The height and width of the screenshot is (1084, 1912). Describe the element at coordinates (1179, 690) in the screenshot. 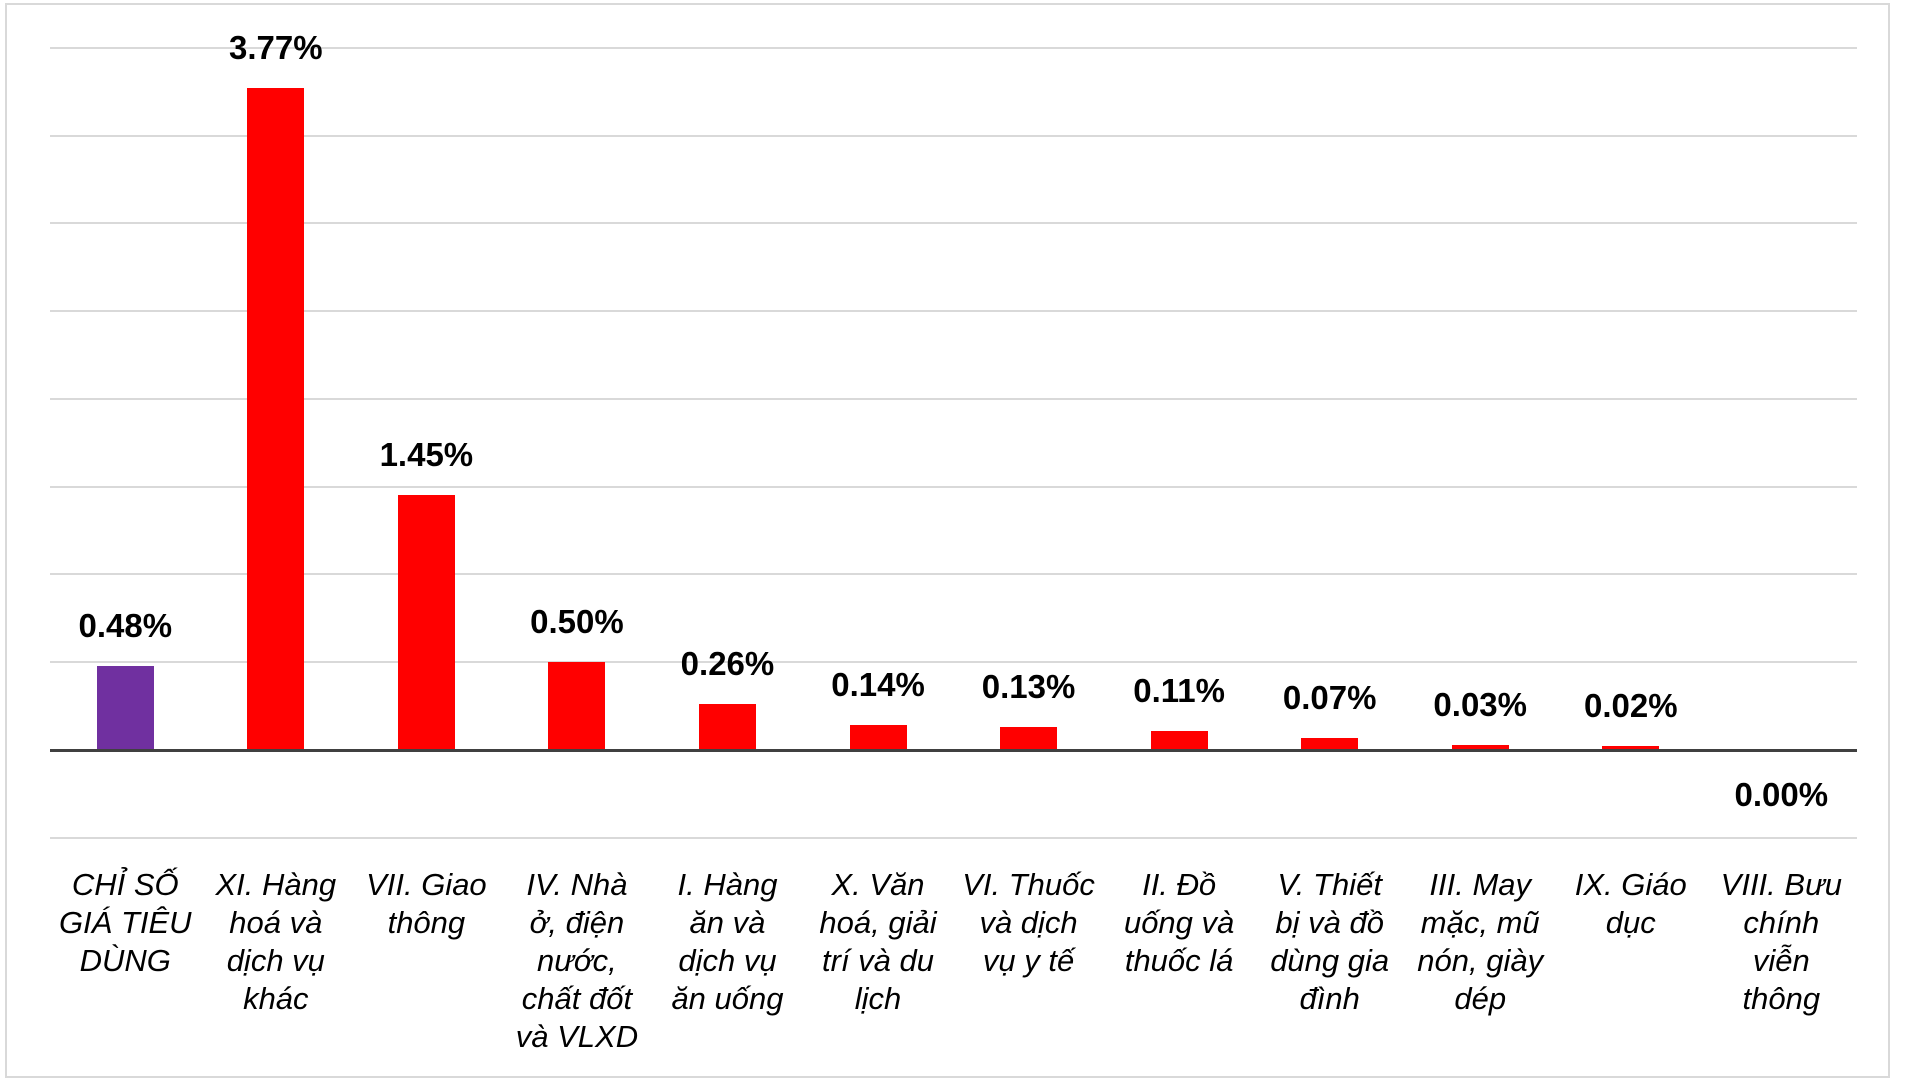

I see `value-label: 0.11%` at that location.